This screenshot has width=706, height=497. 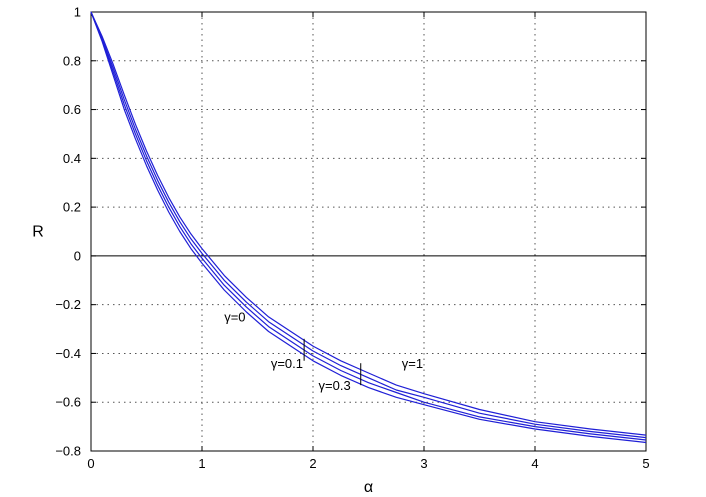 I want to click on annotation-label: γ=0.3, so click(x=335, y=385).